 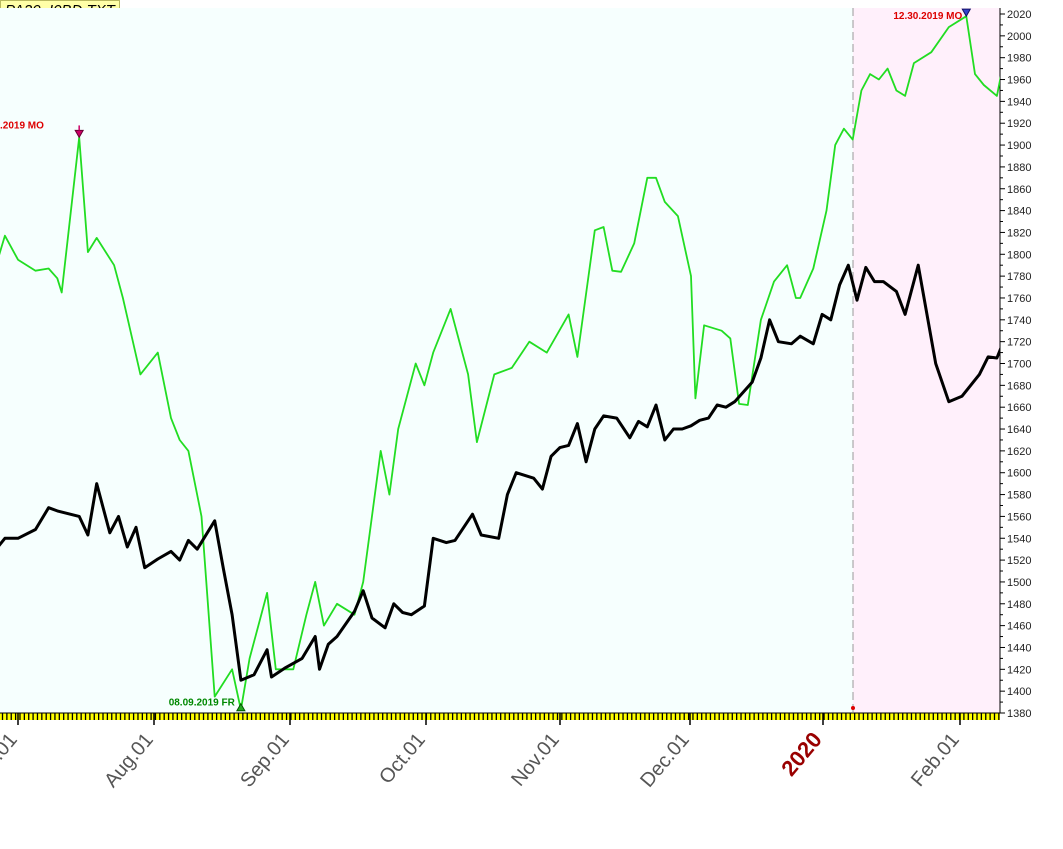 What do you see at coordinates (1019, 15) in the screenshot?
I see `y-tick-label: 2020` at bounding box center [1019, 15].